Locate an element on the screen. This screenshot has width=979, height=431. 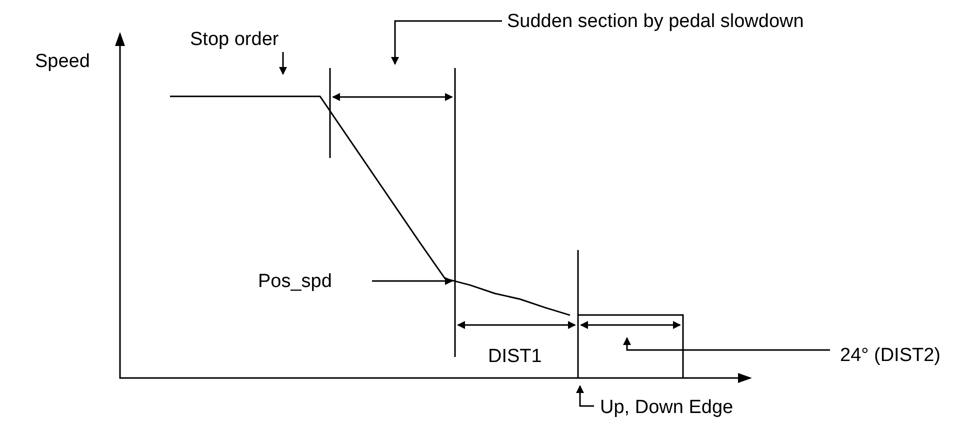
annotation: DIST1 is located at coordinates (515, 356).